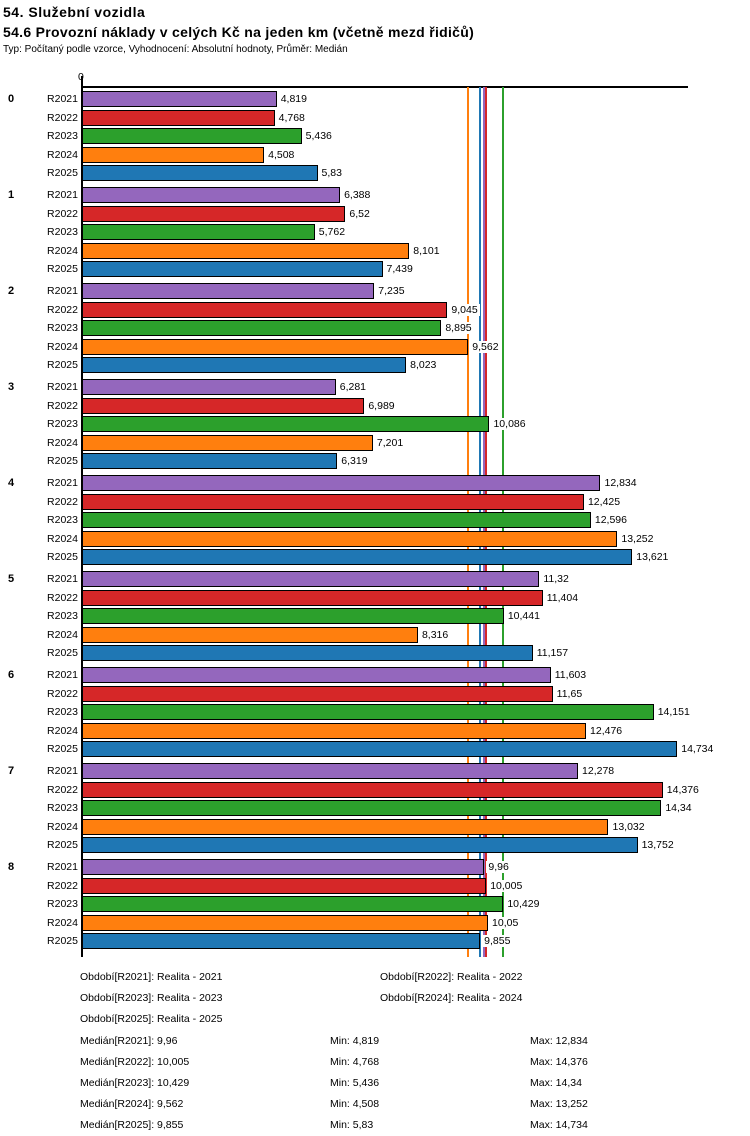 This screenshot has width=750, height=1136. Describe the element at coordinates (353, 387) in the screenshot. I see `bar-value-label: 6,281` at that location.